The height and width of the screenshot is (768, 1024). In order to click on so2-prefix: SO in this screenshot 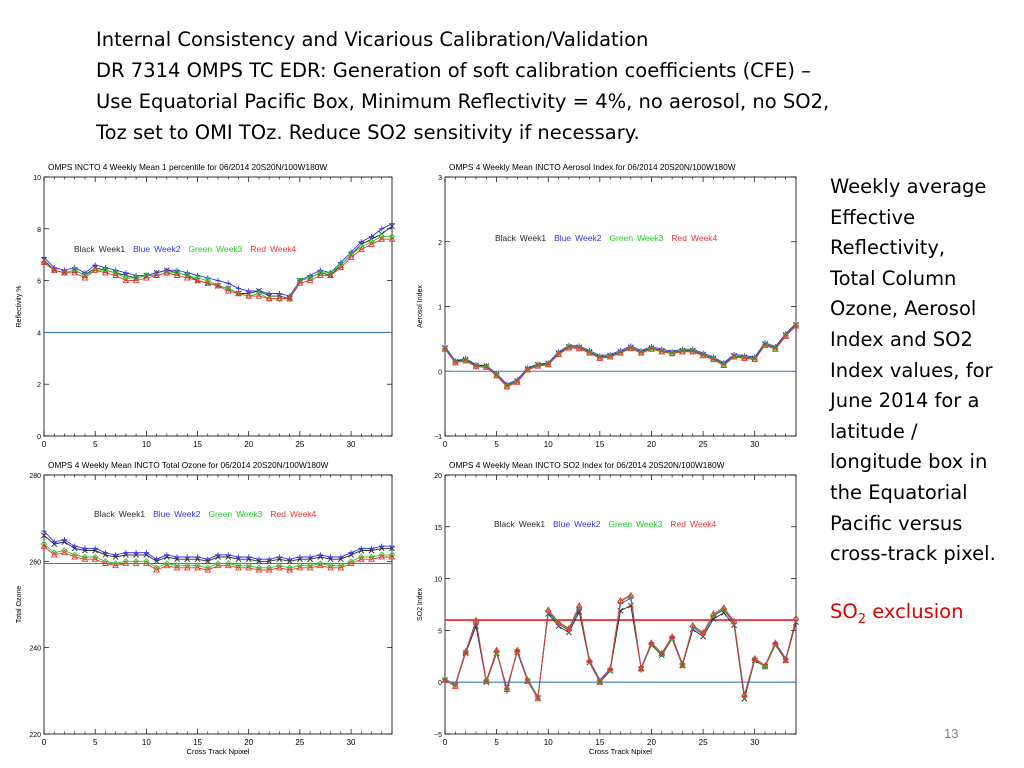, I will do `click(844, 611)`.